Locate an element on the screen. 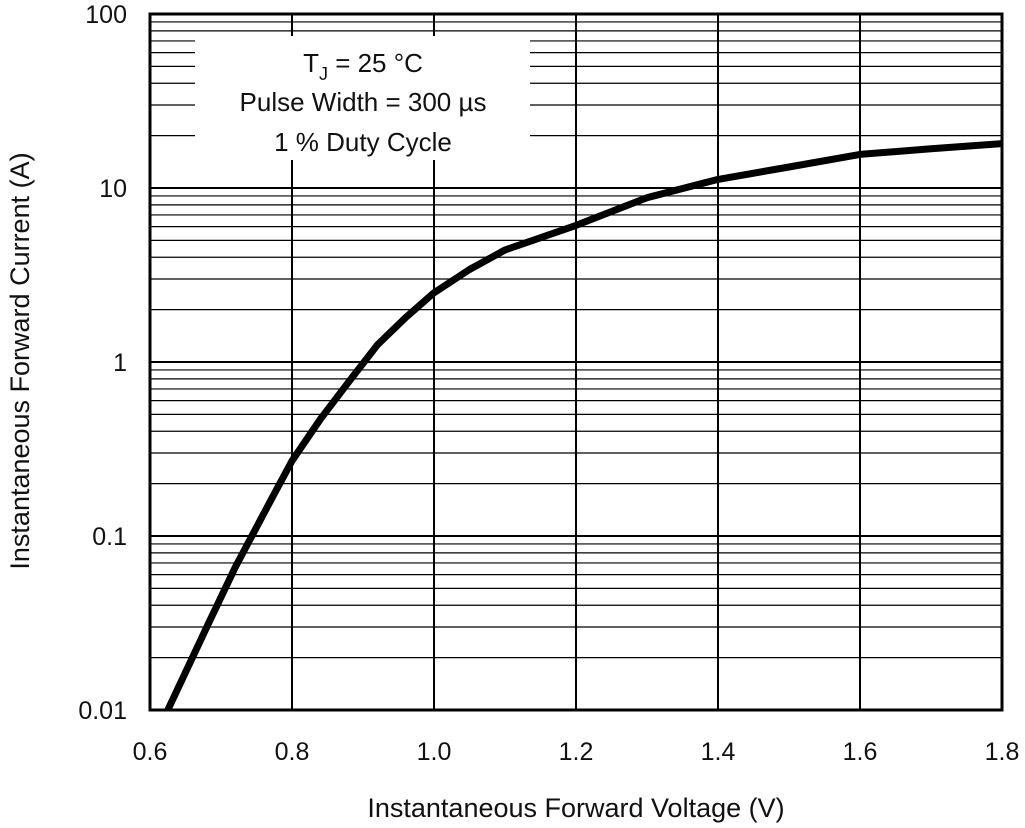 Image resolution: width=1025 pixels, height=828 pixels. annotation-background is located at coordinates (362, 98).